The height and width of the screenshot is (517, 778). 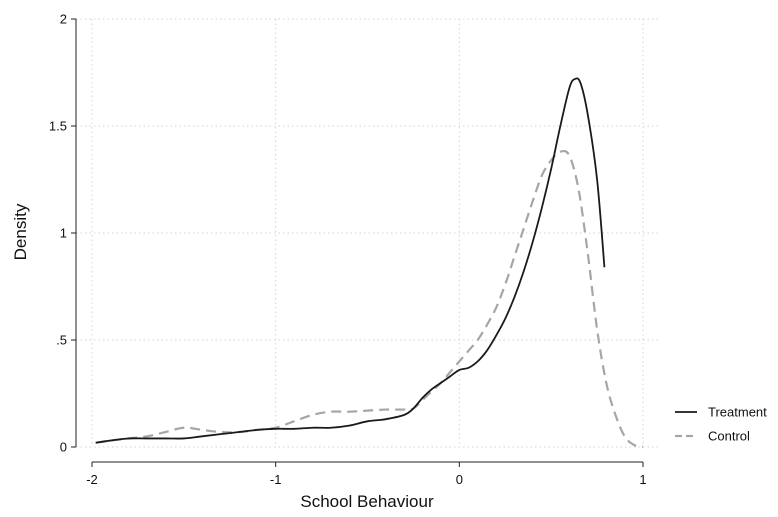 I want to click on legend: Treatment Control, so click(x=721, y=424).